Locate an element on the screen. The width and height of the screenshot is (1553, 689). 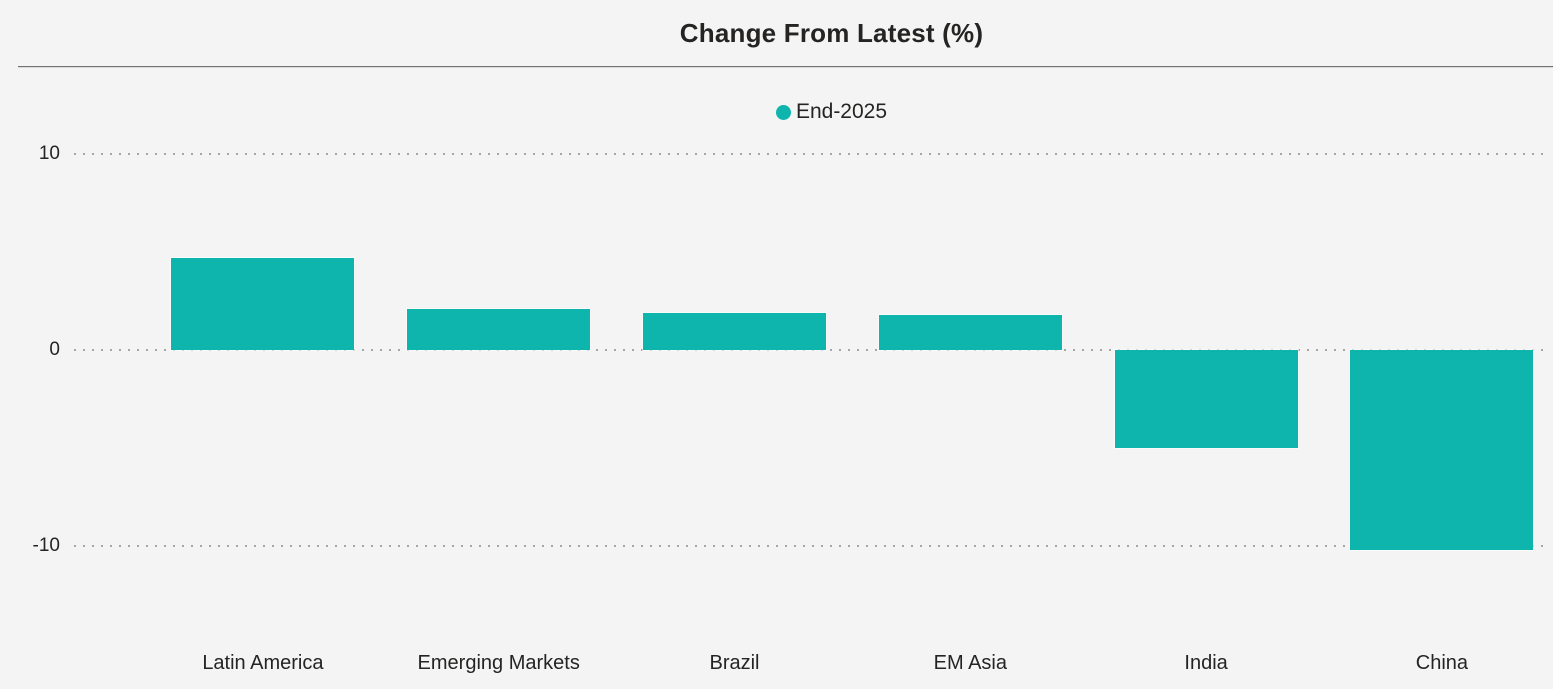
x-label-india: India is located at coordinates (1206, 663).